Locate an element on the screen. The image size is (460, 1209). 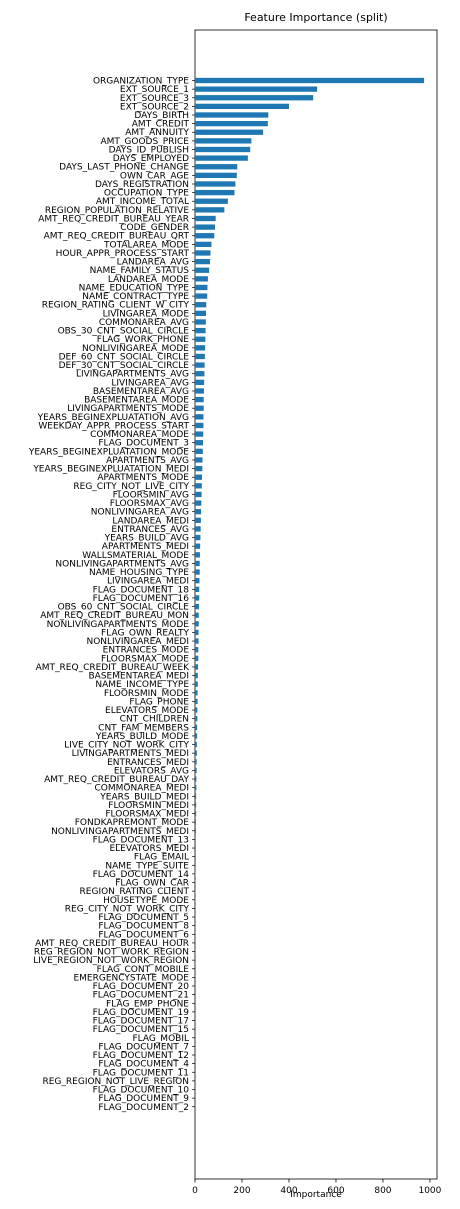
bar-livingapartments-mode is located at coordinates (199, 408).